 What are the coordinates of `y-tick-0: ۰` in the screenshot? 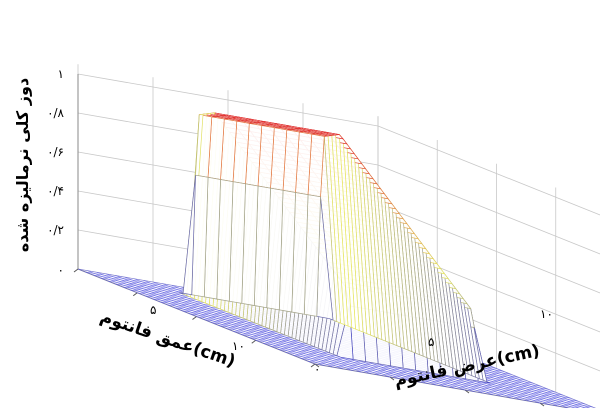 It's located at (317, 369).